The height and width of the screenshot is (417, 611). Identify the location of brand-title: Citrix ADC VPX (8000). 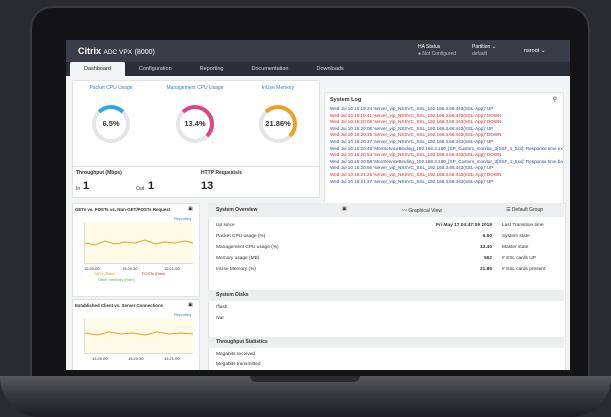
(116, 51).